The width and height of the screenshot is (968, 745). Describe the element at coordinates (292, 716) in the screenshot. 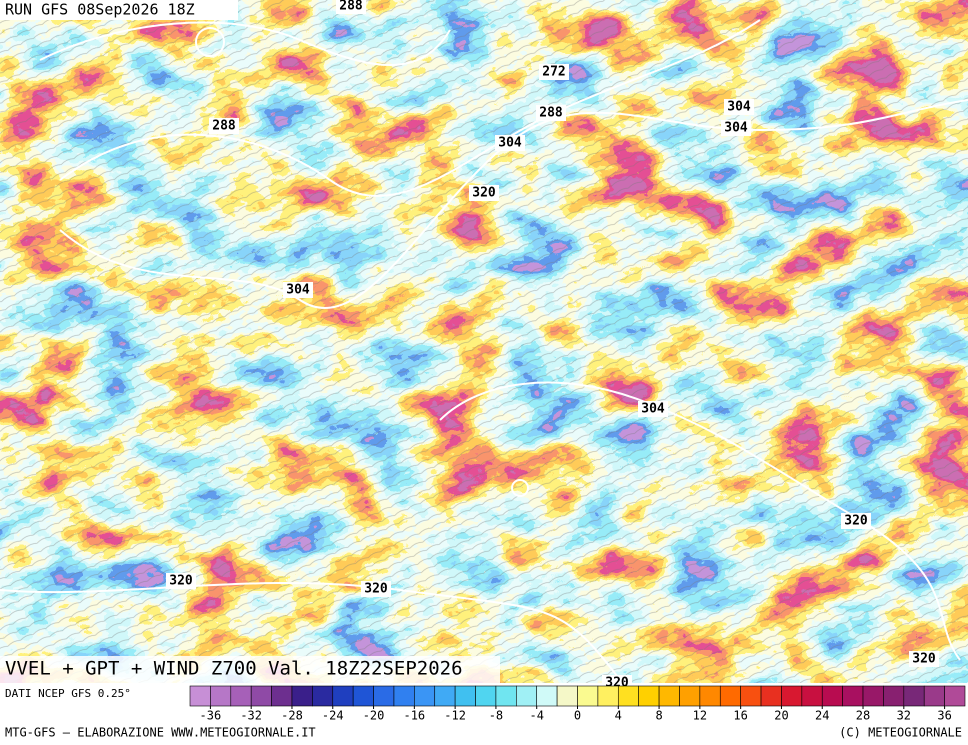

I see `colorbar-tick-label: -28` at that location.